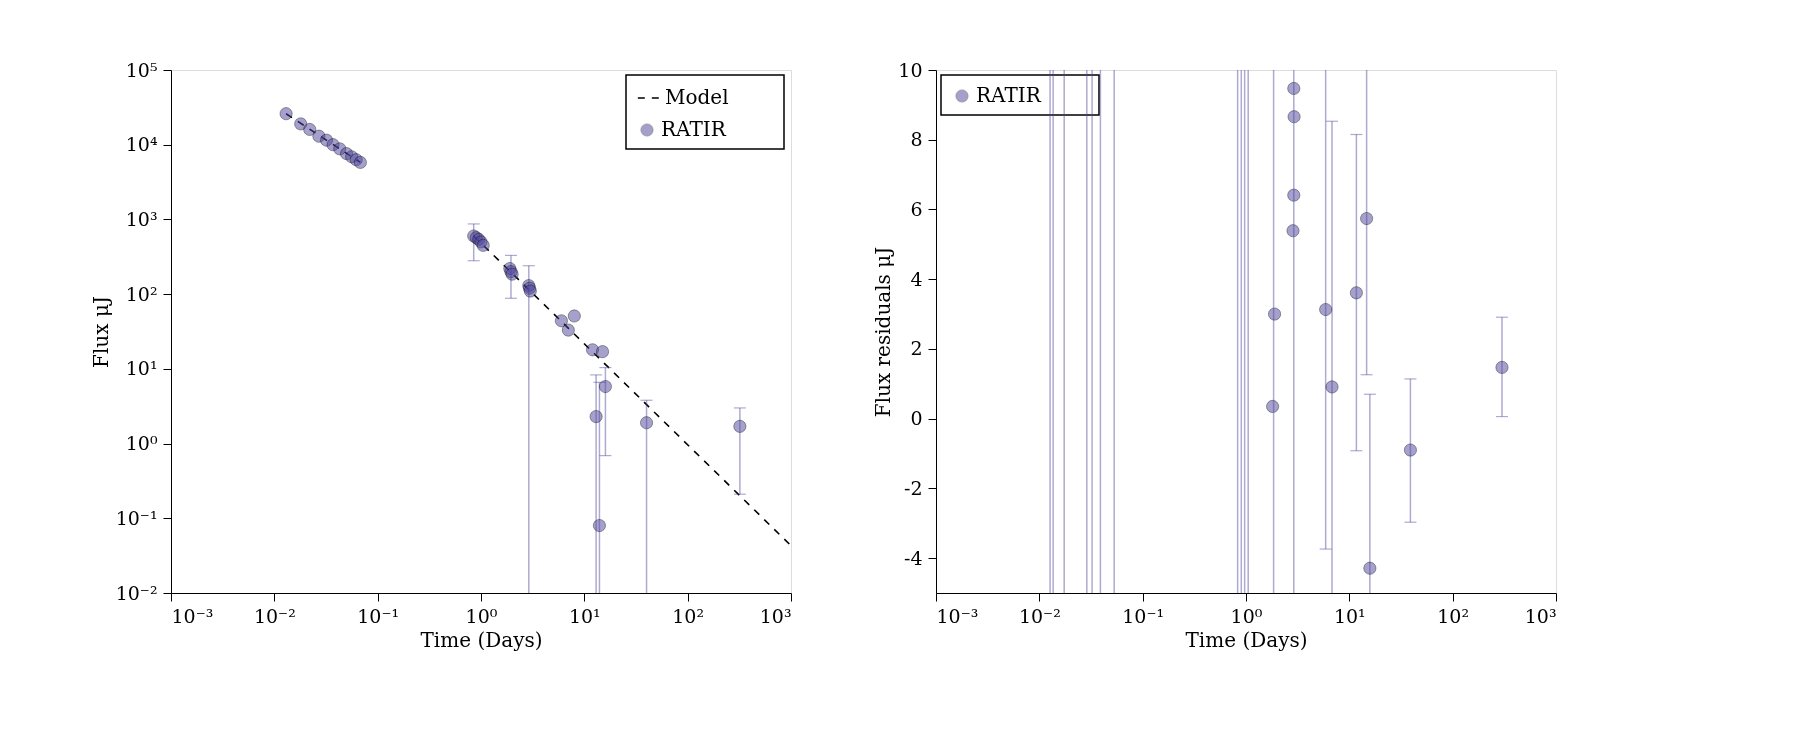 The height and width of the screenshot is (750, 1800). What do you see at coordinates (136, 592) in the screenshot?
I see `y-tick-label: 10⁻²` at bounding box center [136, 592].